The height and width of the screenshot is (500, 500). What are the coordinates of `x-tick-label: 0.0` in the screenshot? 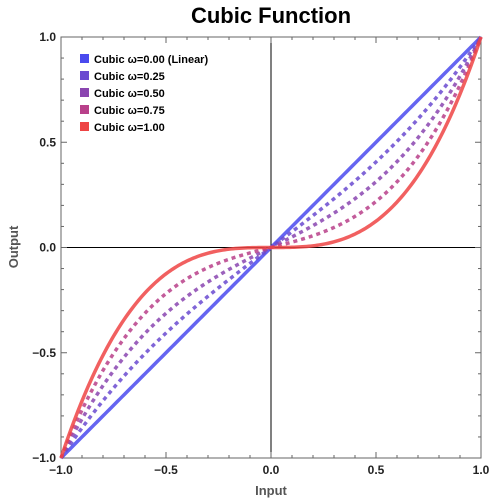 It's located at (271, 470).